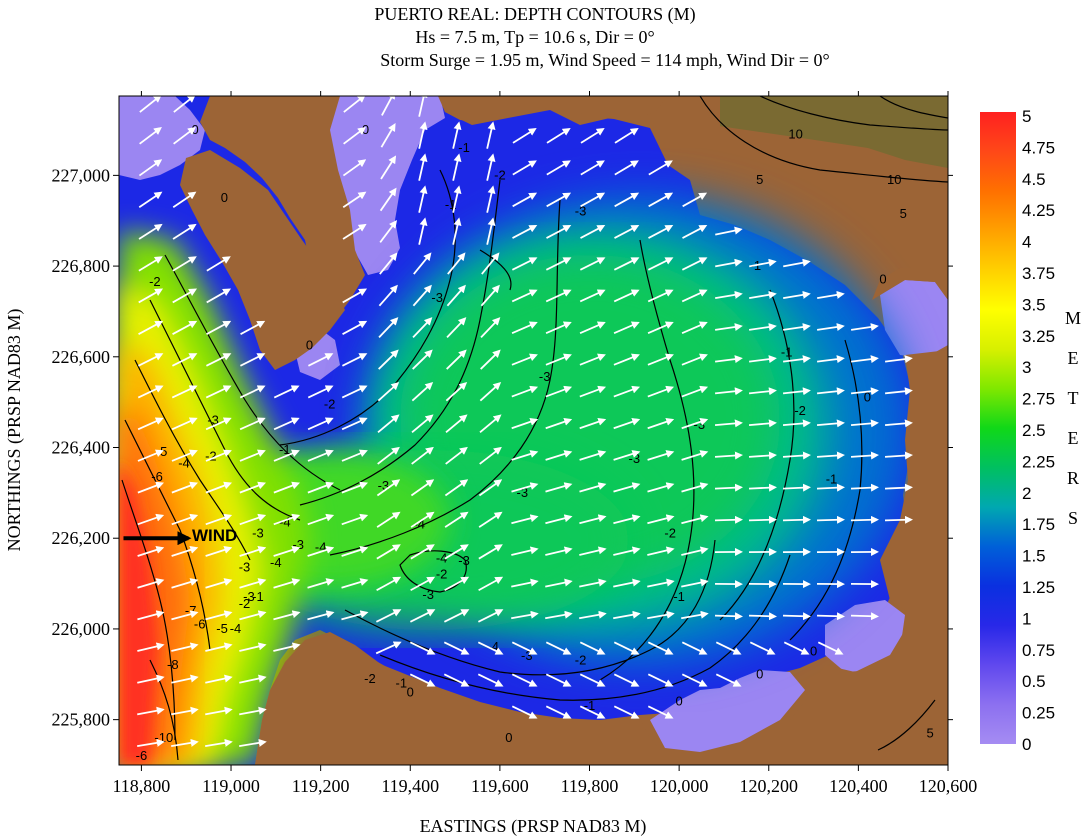 Image resolution: width=1091 pixels, height=838 pixels. What do you see at coordinates (769, 786) in the screenshot?
I see `x-tick-label: 120,200` at bounding box center [769, 786].